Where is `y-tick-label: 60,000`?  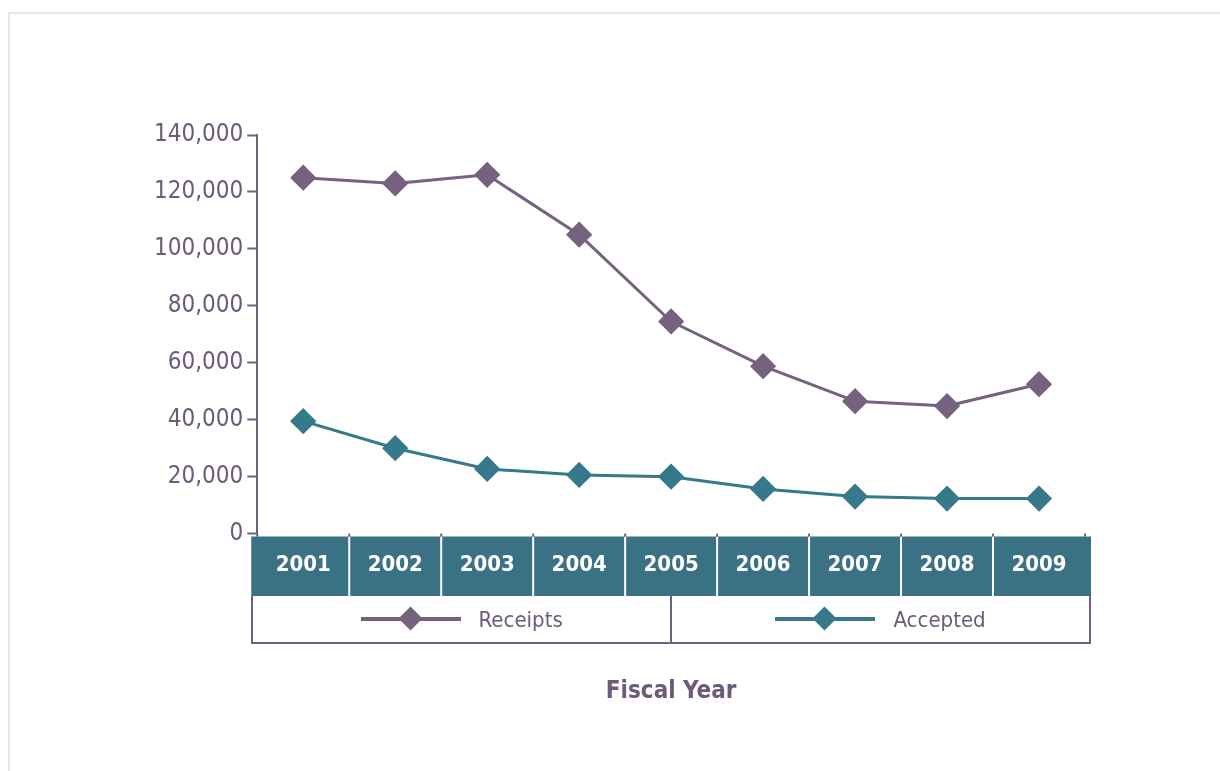
y-tick-label: 60,000 is located at coordinates (205, 361).